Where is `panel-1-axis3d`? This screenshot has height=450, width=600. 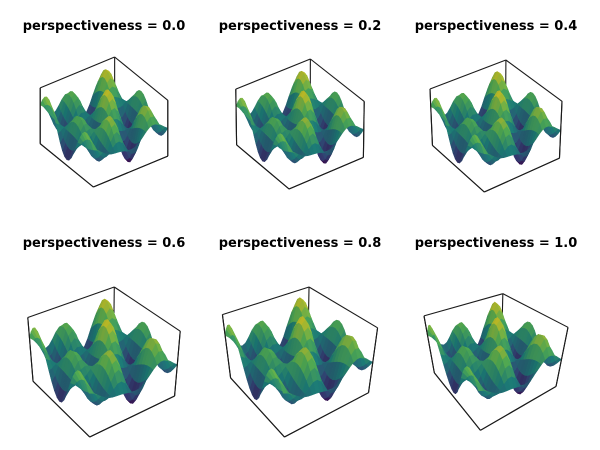 panel-1-axis3d is located at coordinates (104, 122).